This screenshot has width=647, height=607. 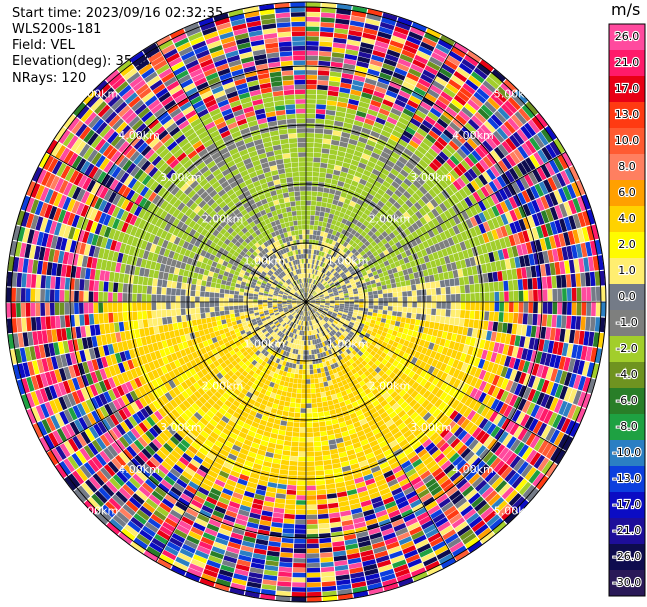 I want to click on colorbar-tick-label: -6.0, so click(x=626, y=400).